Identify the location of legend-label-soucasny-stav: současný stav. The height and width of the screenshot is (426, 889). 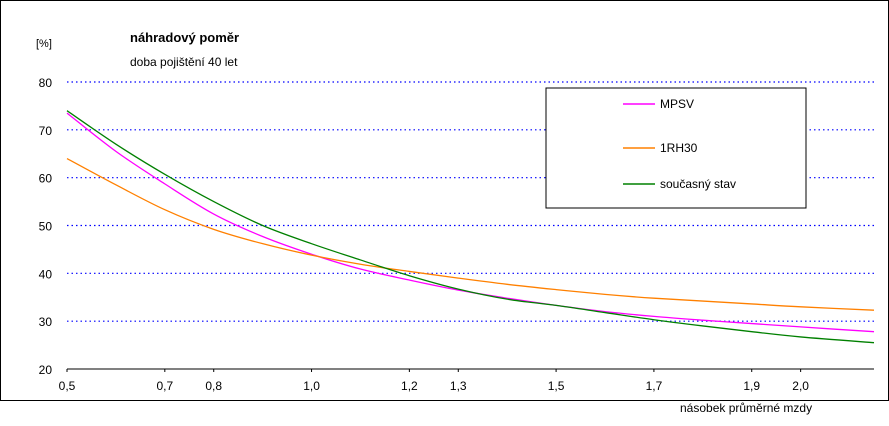
(698, 184).